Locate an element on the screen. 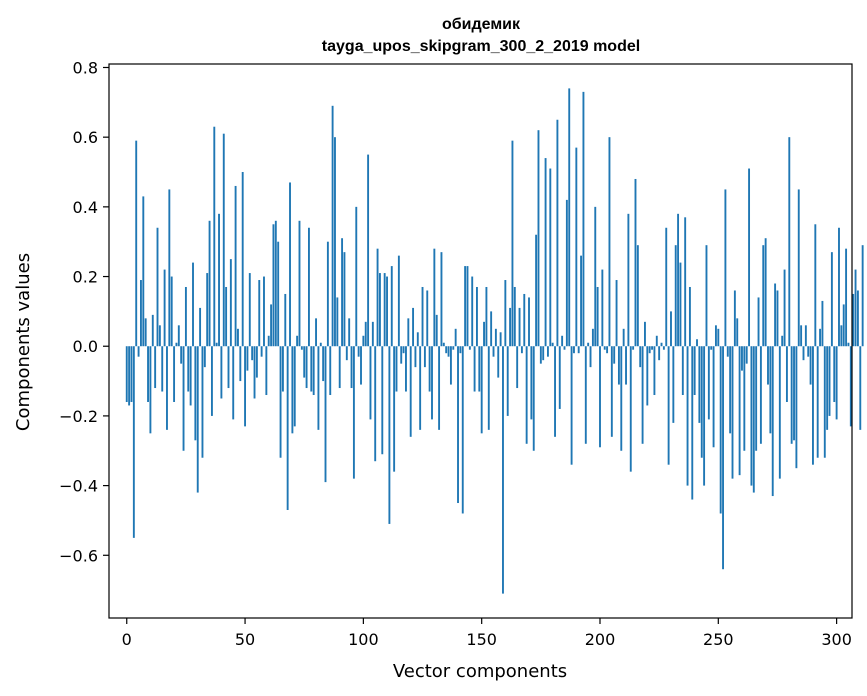 The image size is (867, 696). y-tick-label: 0.8 is located at coordinates (85, 67).